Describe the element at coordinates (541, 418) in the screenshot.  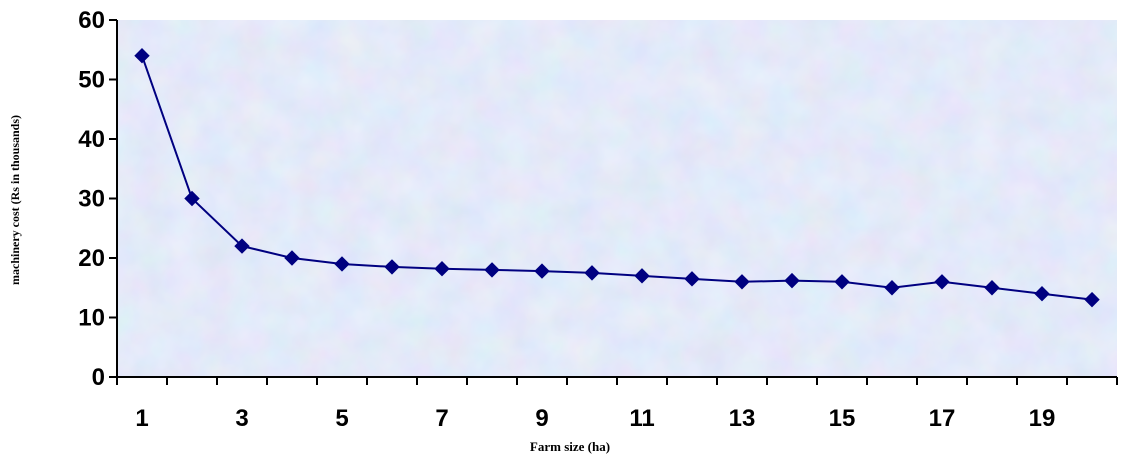
I see `x-tick-label: 9` at that location.